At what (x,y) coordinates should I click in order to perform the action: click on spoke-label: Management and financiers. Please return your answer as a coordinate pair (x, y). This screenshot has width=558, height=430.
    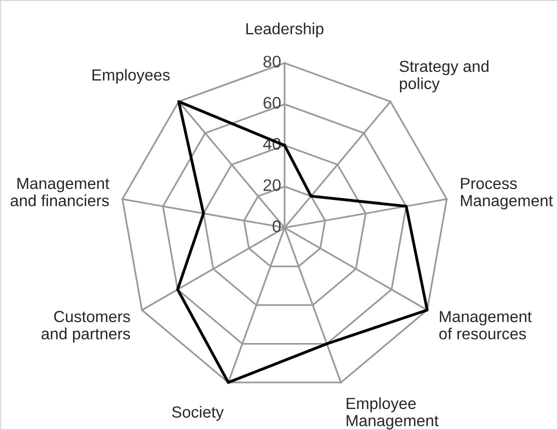
    Looking at the image, I should click on (60, 192).